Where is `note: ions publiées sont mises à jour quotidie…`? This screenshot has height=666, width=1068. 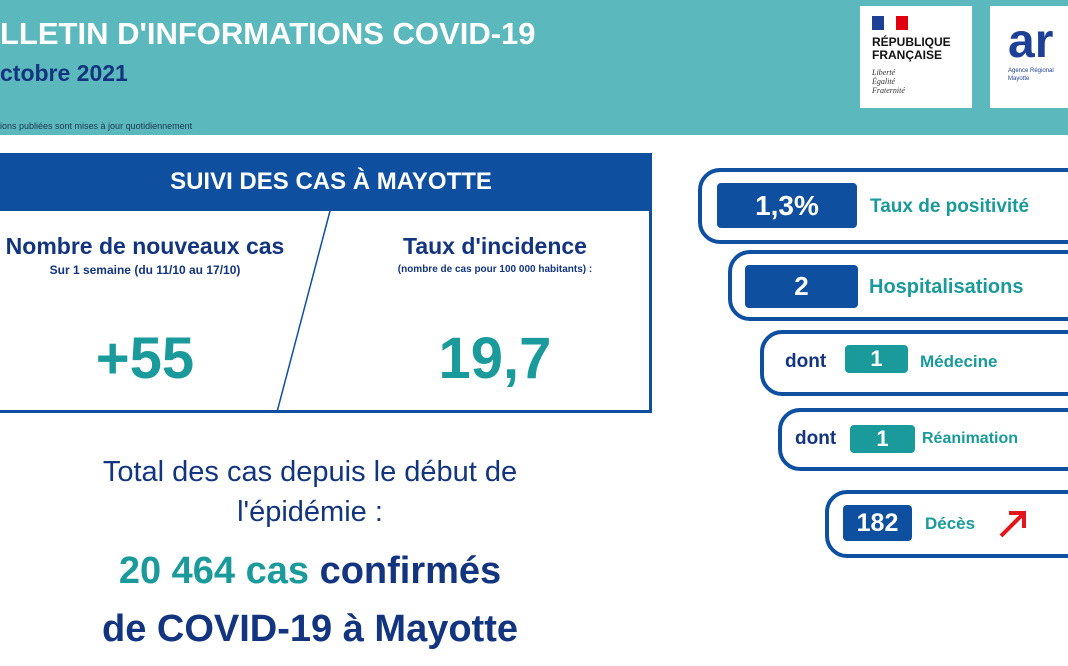 note: ions publiées sont mises à jour quotidie… is located at coordinates (96, 126).